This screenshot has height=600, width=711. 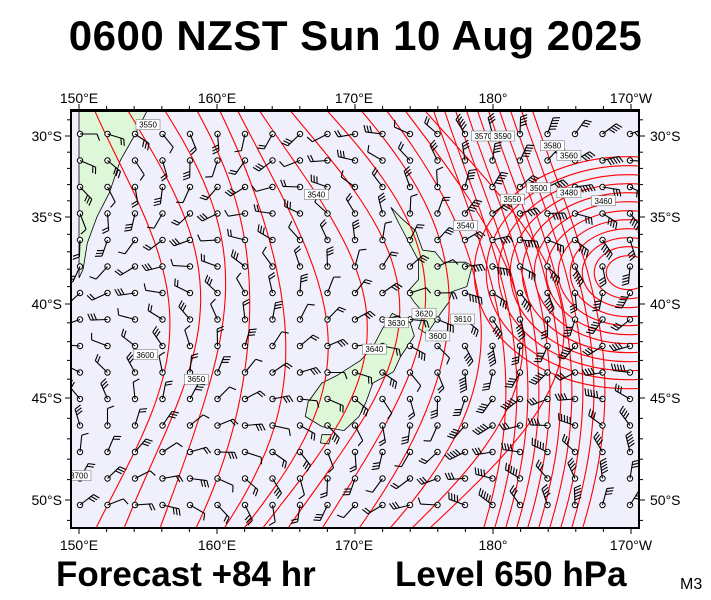 I want to click on contour-label: 3590, so click(x=503, y=136).